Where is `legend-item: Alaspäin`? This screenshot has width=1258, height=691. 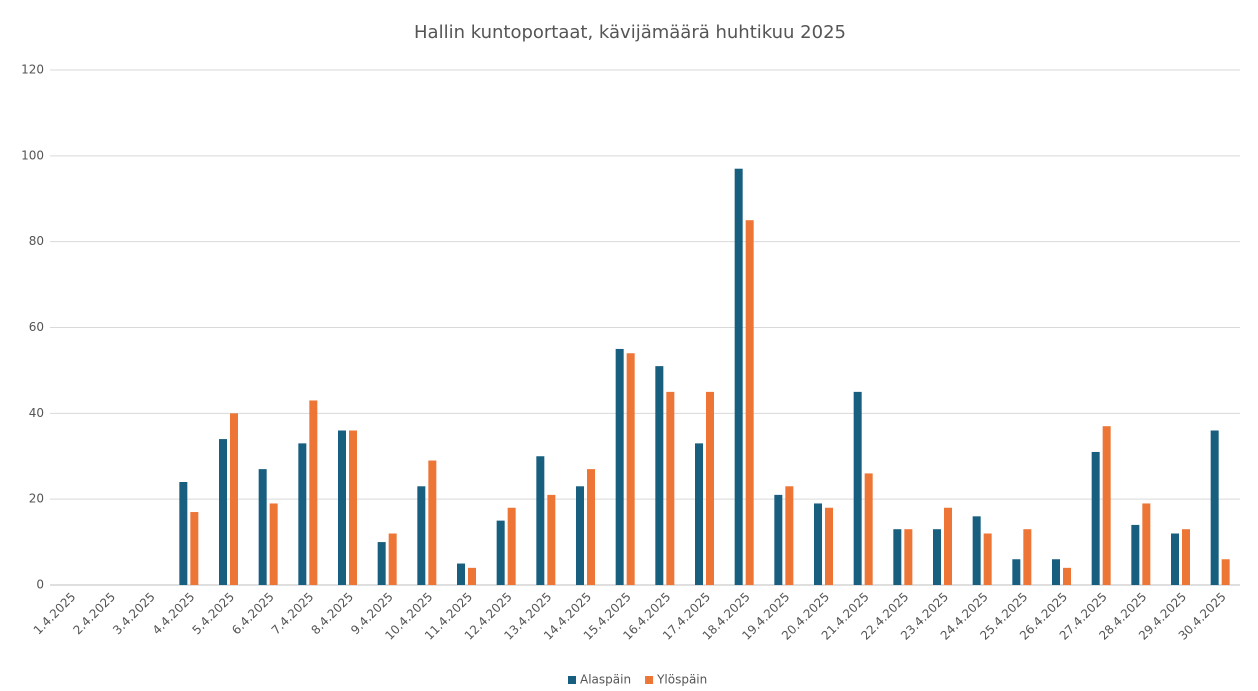
legend-item: Alaspäin is located at coordinates (599, 680).